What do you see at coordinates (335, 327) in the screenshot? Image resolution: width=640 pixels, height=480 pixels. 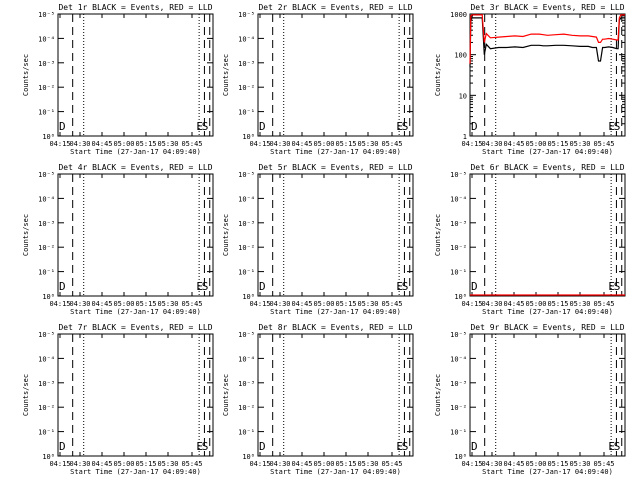 I see `panel-title: Det 8r BLACK = Events, RED = LLD` at bounding box center [335, 327].